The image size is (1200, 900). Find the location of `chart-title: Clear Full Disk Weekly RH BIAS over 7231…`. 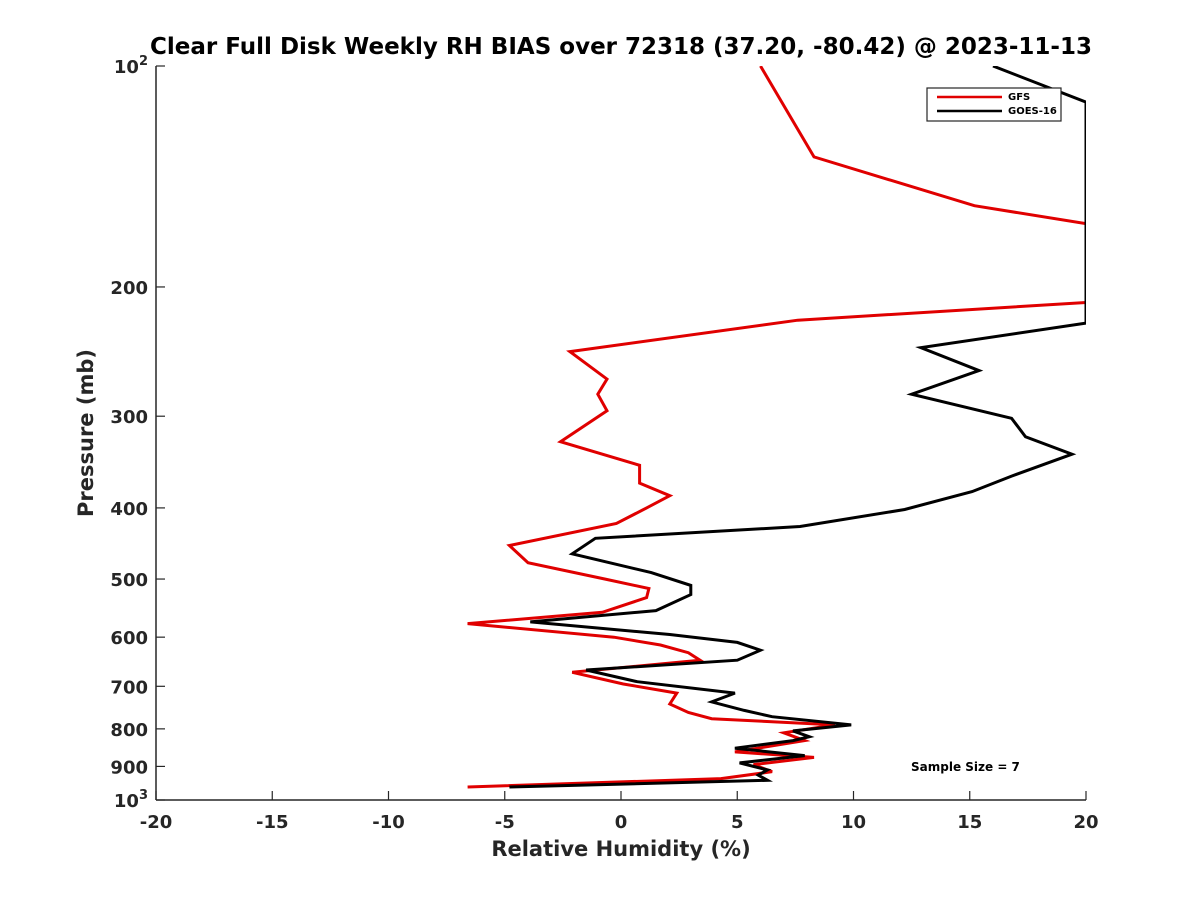

chart-title: Clear Full Disk Weekly RH BIAS over 7231… is located at coordinates (621, 47).